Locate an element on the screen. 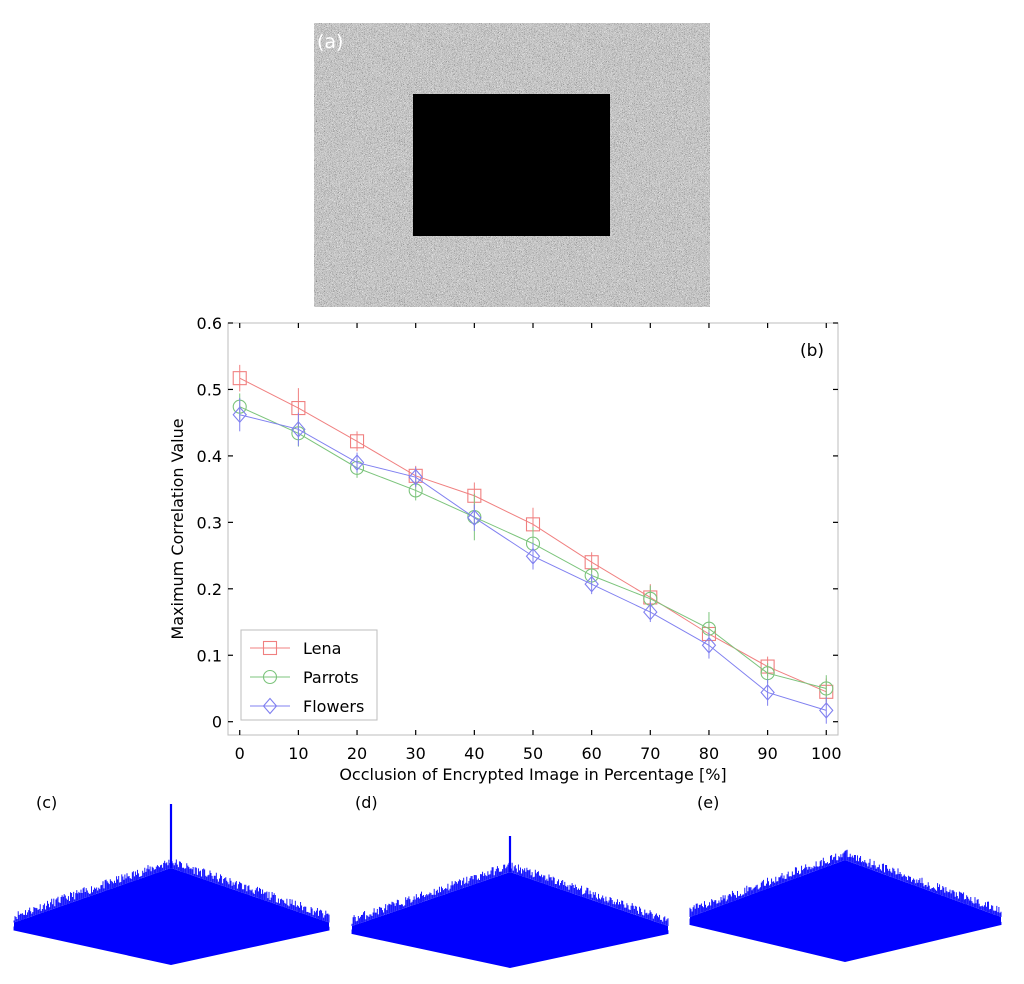 Image resolution: width=1024 pixels, height=984 pixels. x-tick-label: 60 is located at coordinates (591, 753).